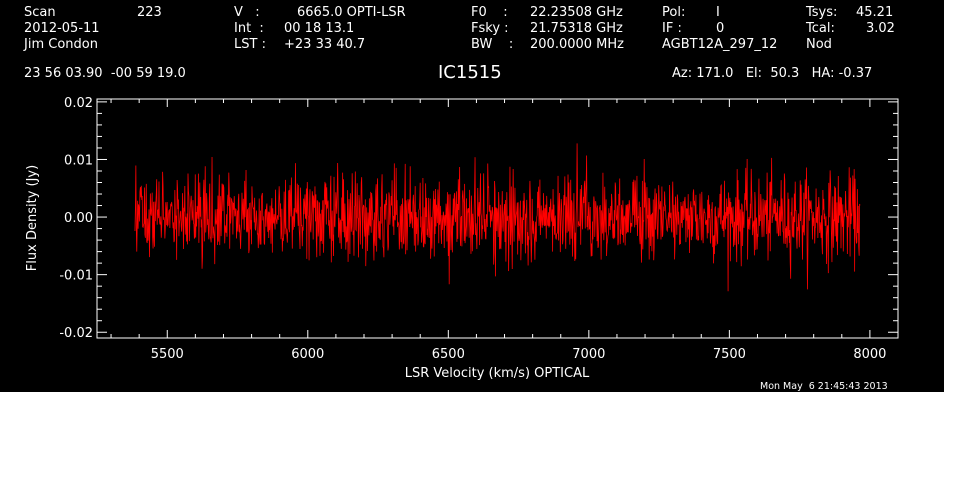 Image resolution: width=962 pixels, height=490 pixels. What do you see at coordinates (489, 12) in the screenshot?
I see `f0-label: F0 :` at bounding box center [489, 12].